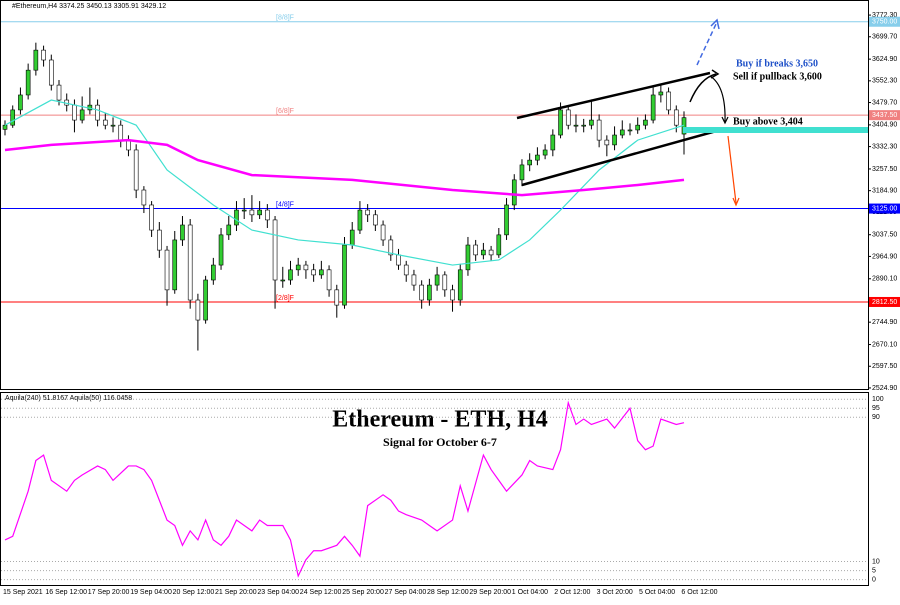 The width and height of the screenshot is (900, 605). Describe the element at coordinates (151, 592) in the screenshot. I see `x-tick-label: 19 Sep 04:00` at that location.